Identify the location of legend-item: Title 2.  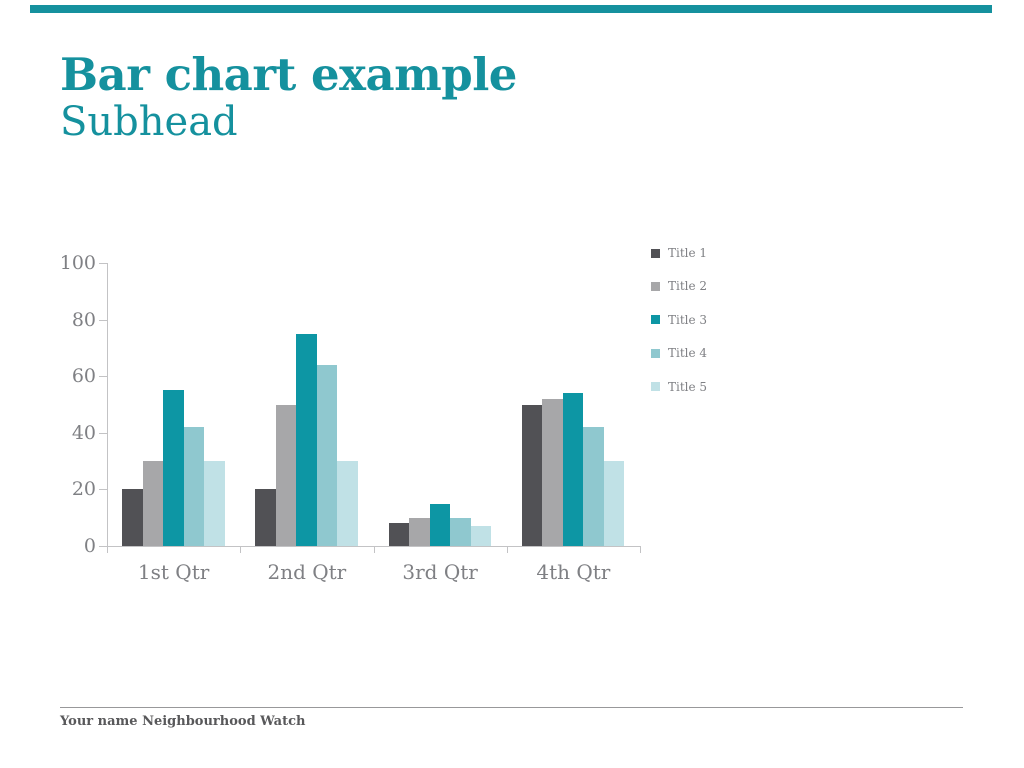
(679, 286).